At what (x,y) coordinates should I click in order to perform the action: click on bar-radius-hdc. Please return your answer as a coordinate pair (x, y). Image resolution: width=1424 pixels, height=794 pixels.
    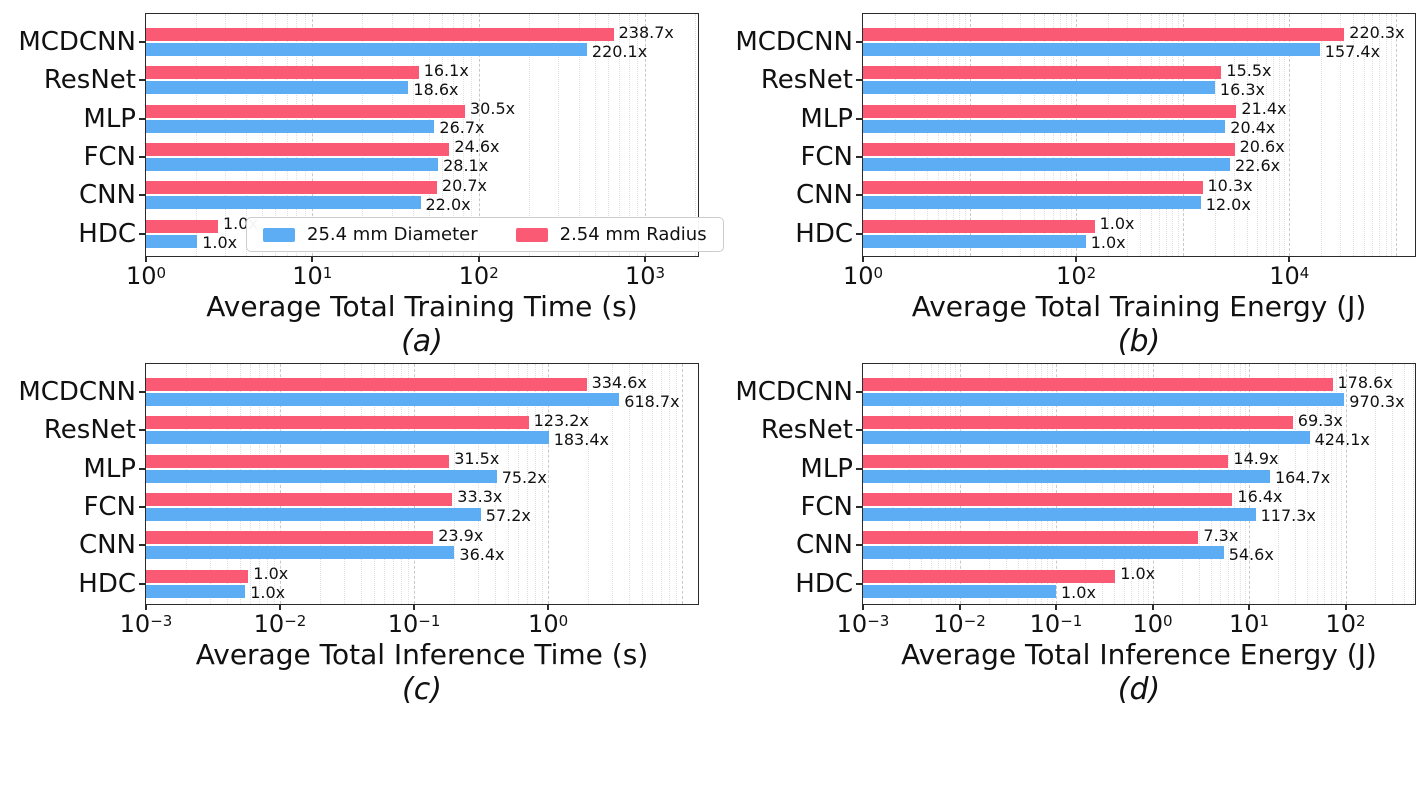
    Looking at the image, I should click on (197, 576).